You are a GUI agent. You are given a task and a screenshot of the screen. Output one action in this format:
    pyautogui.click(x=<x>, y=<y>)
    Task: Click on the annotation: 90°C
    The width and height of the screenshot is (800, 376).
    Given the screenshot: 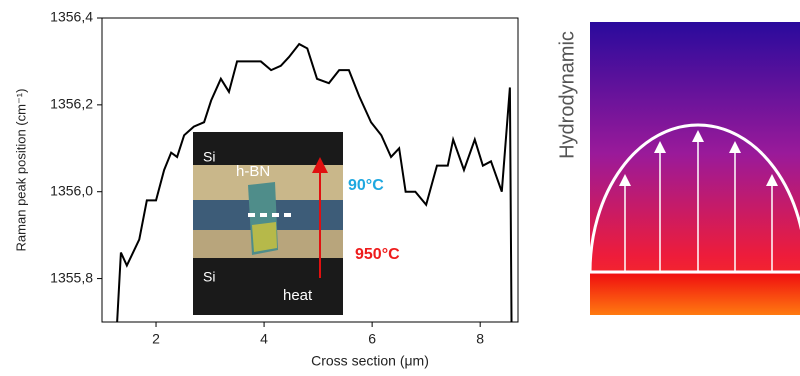 What is the action you would take?
    pyautogui.click(x=366, y=185)
    